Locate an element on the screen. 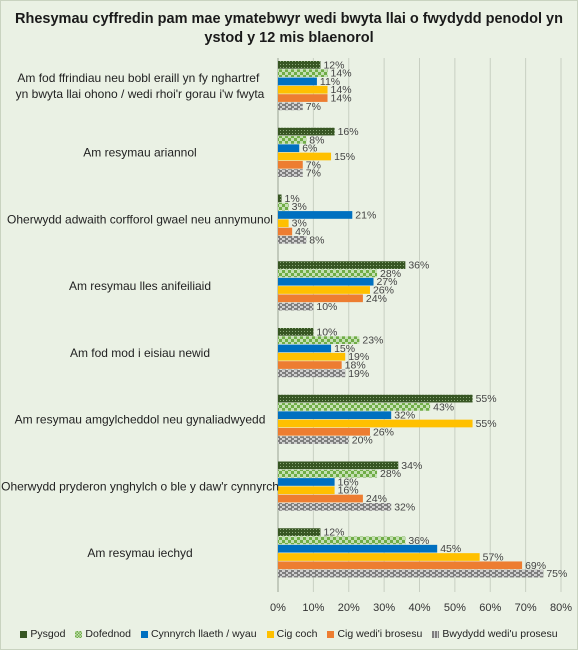 The width and height of the screenshot is (578, 650). legend-label: Cig wedi'i brosesu is located at coordinates (380, 634).